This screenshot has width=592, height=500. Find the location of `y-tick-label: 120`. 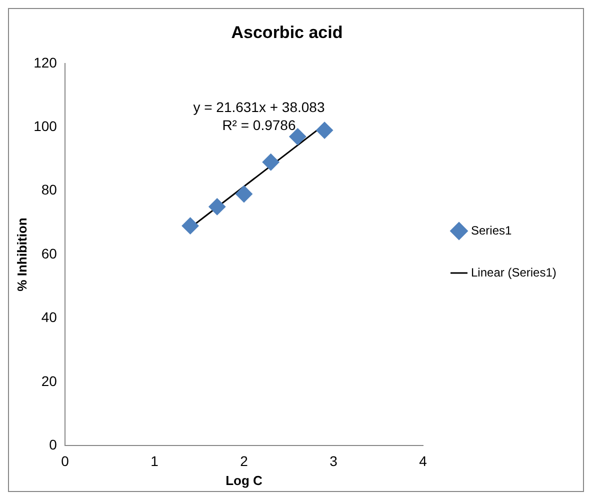

y-tick-label: 120 is located at coordinates (46, 62).